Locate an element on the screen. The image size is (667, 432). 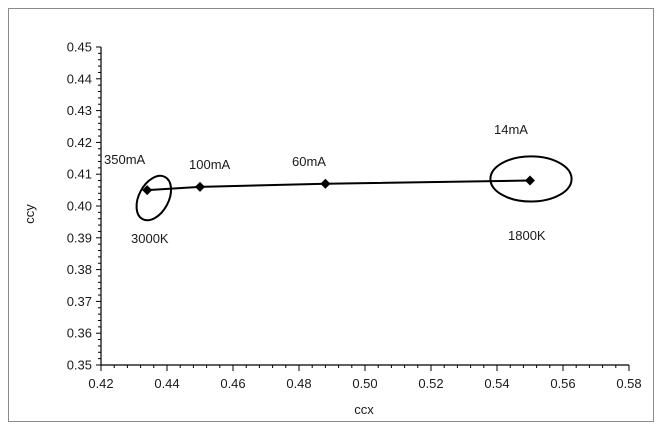
x-axis-title: ccx is located at coordinates (364, 409).